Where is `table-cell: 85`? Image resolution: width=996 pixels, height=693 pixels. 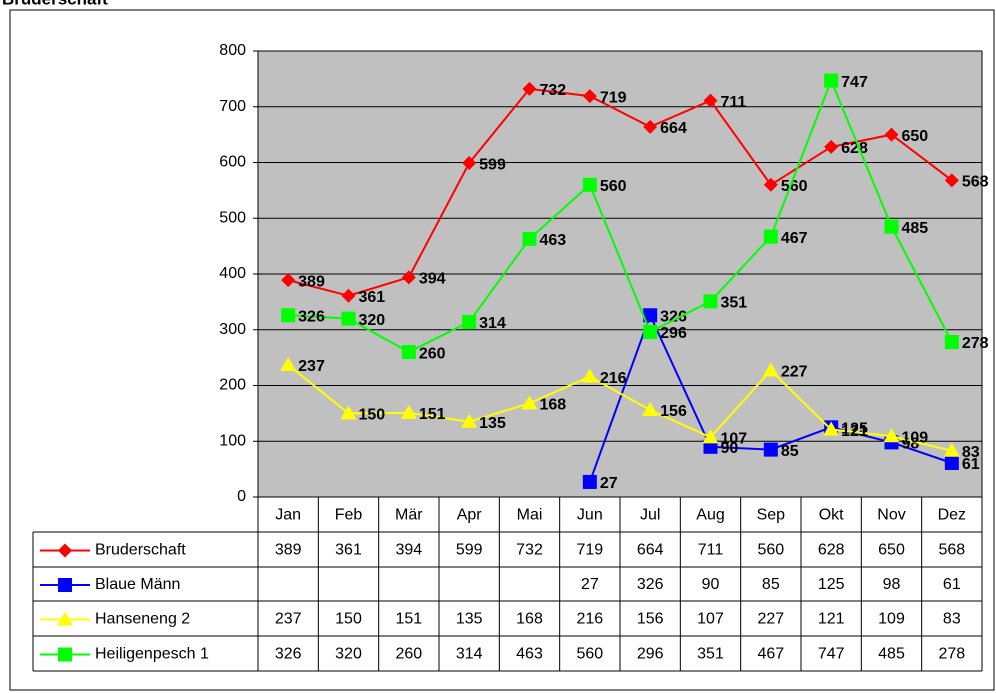
table-cell: 85 is located at coordinates (771, 584).